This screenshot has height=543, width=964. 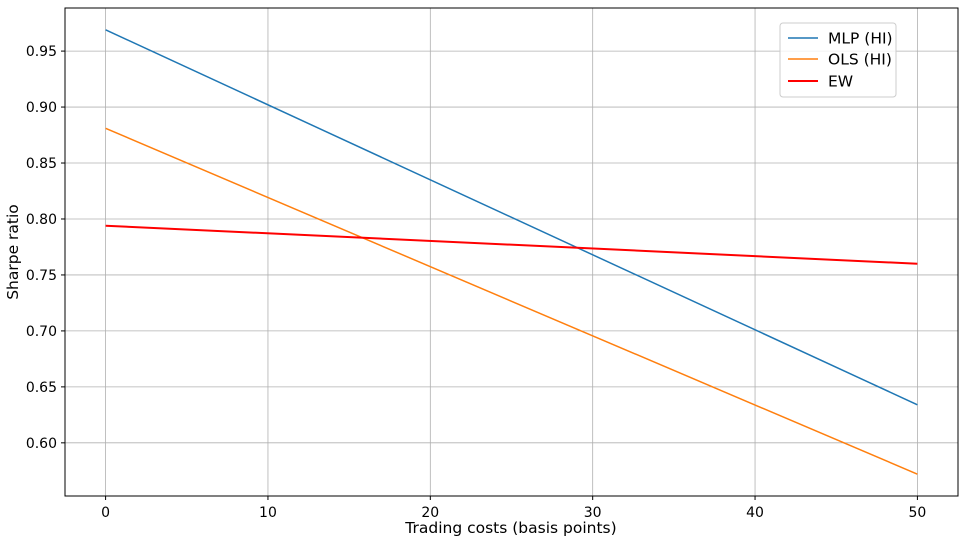 What do you see at coordinates (430, 513) in the screenshot?
I see `x-tick-label: 20` at bounding box center [430, 513].